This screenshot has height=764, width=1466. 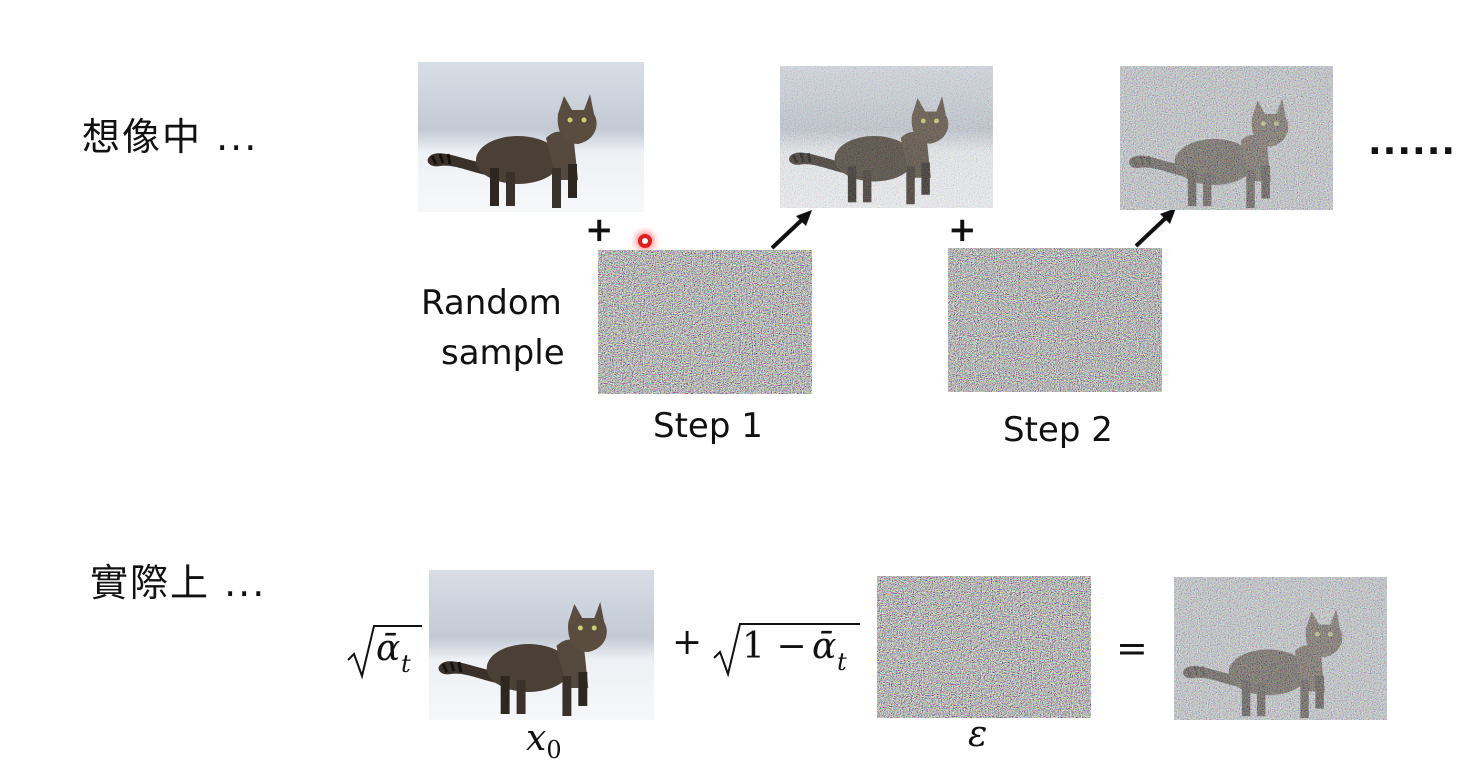 What do you see at coordinates (536, 738) in the screenshot?
I see `x0-x: x` at bounding box center [536, 738].